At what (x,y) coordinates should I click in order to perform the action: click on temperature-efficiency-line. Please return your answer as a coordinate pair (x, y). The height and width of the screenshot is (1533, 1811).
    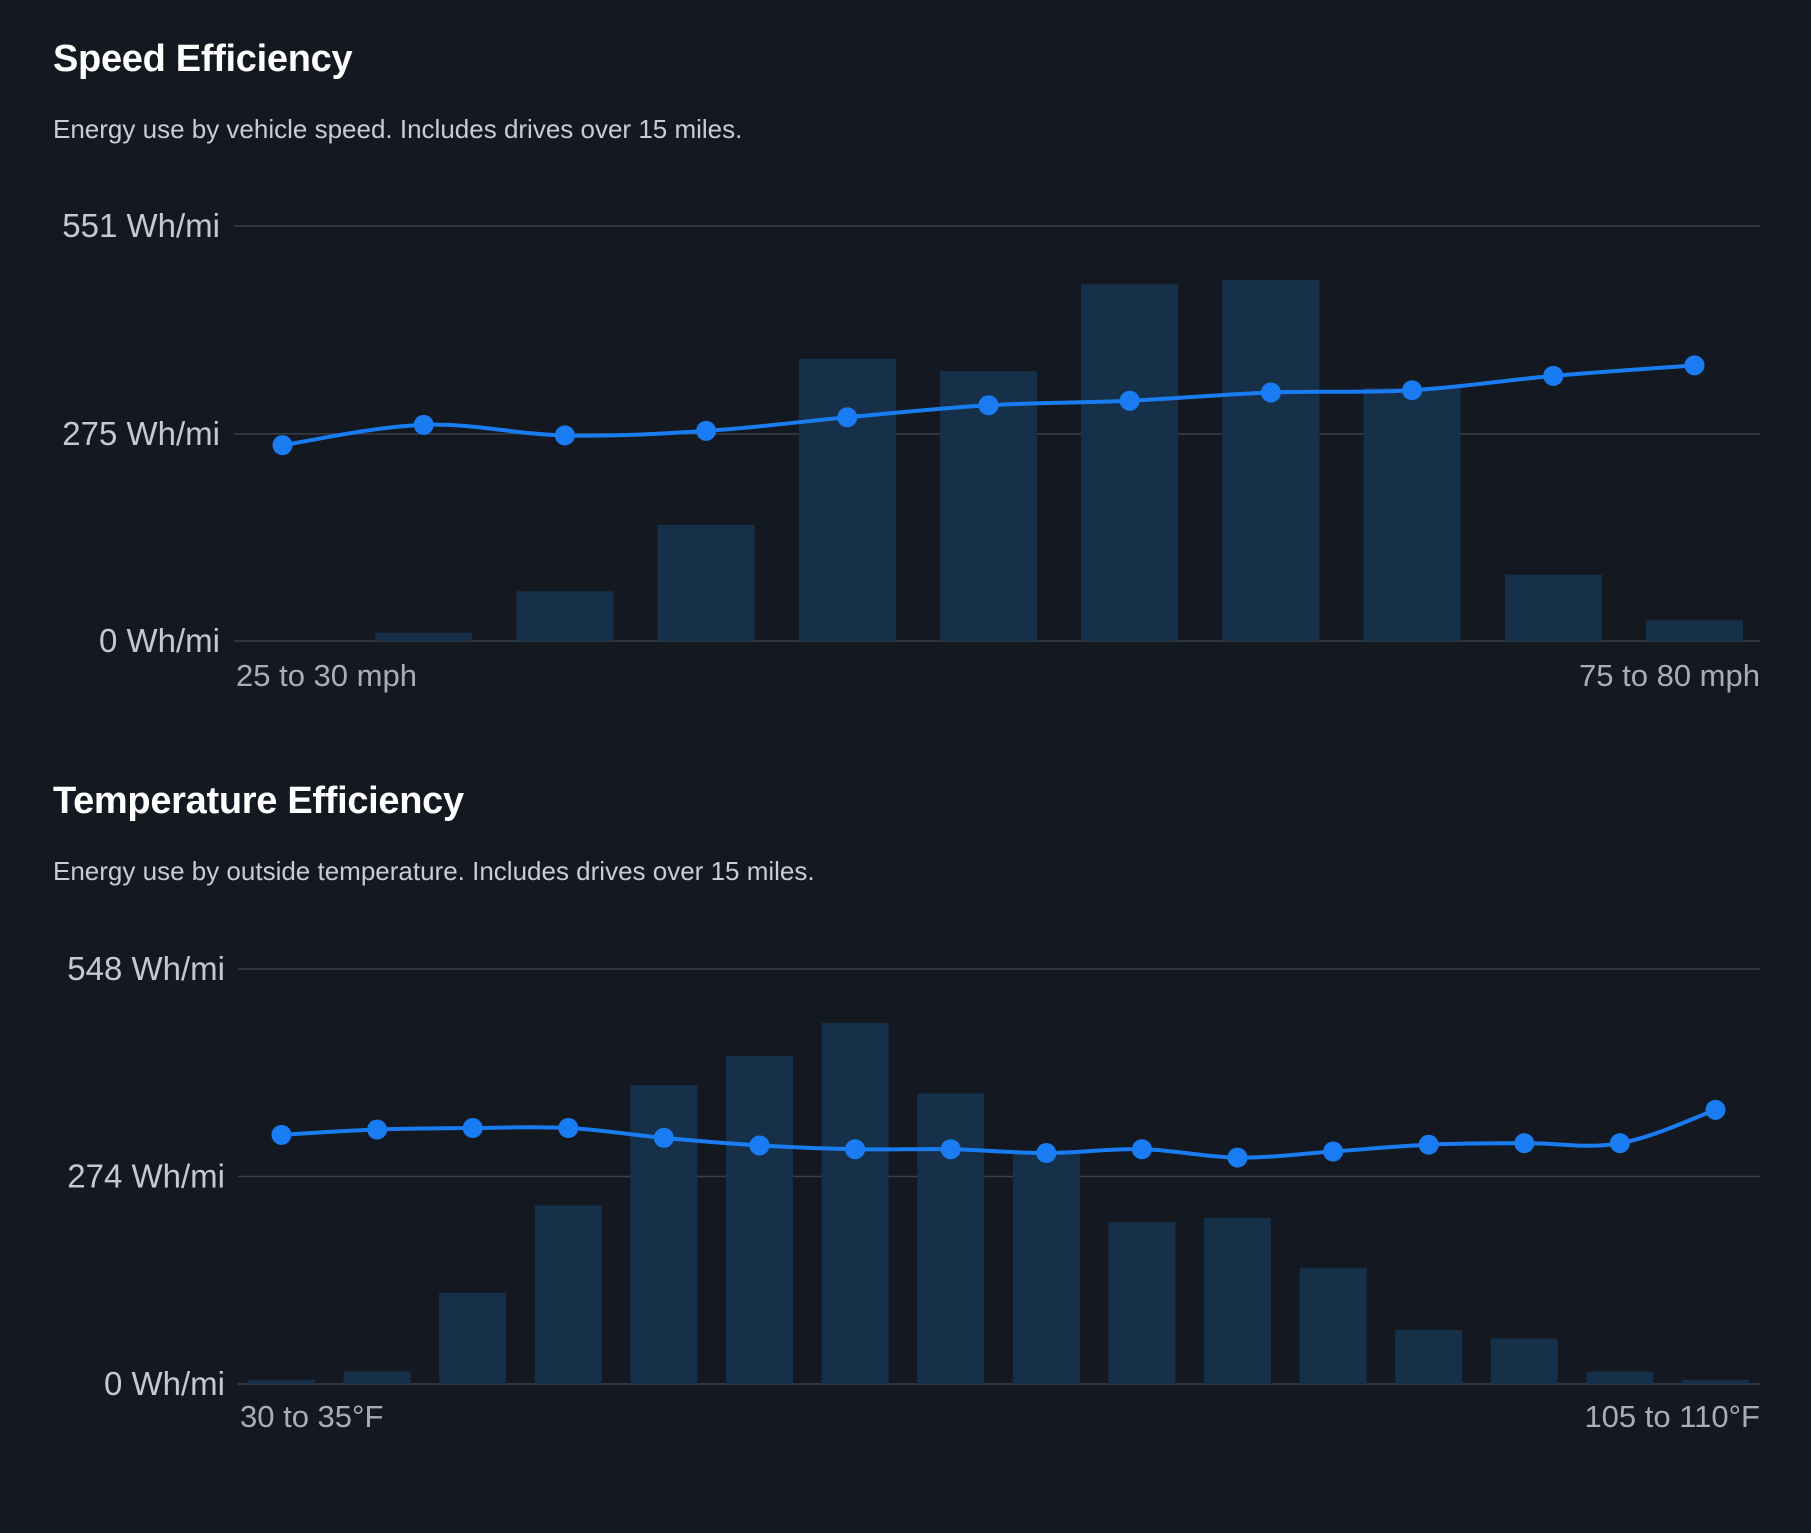
    Looking at the image, I should click on (998, 1133).